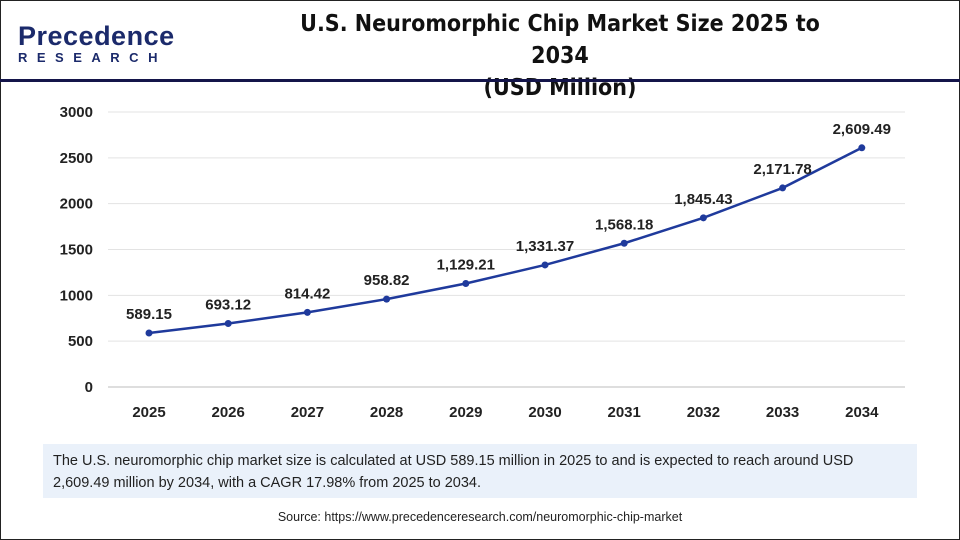  I want to click on x-tick-label: 2026, so click(228, 412).